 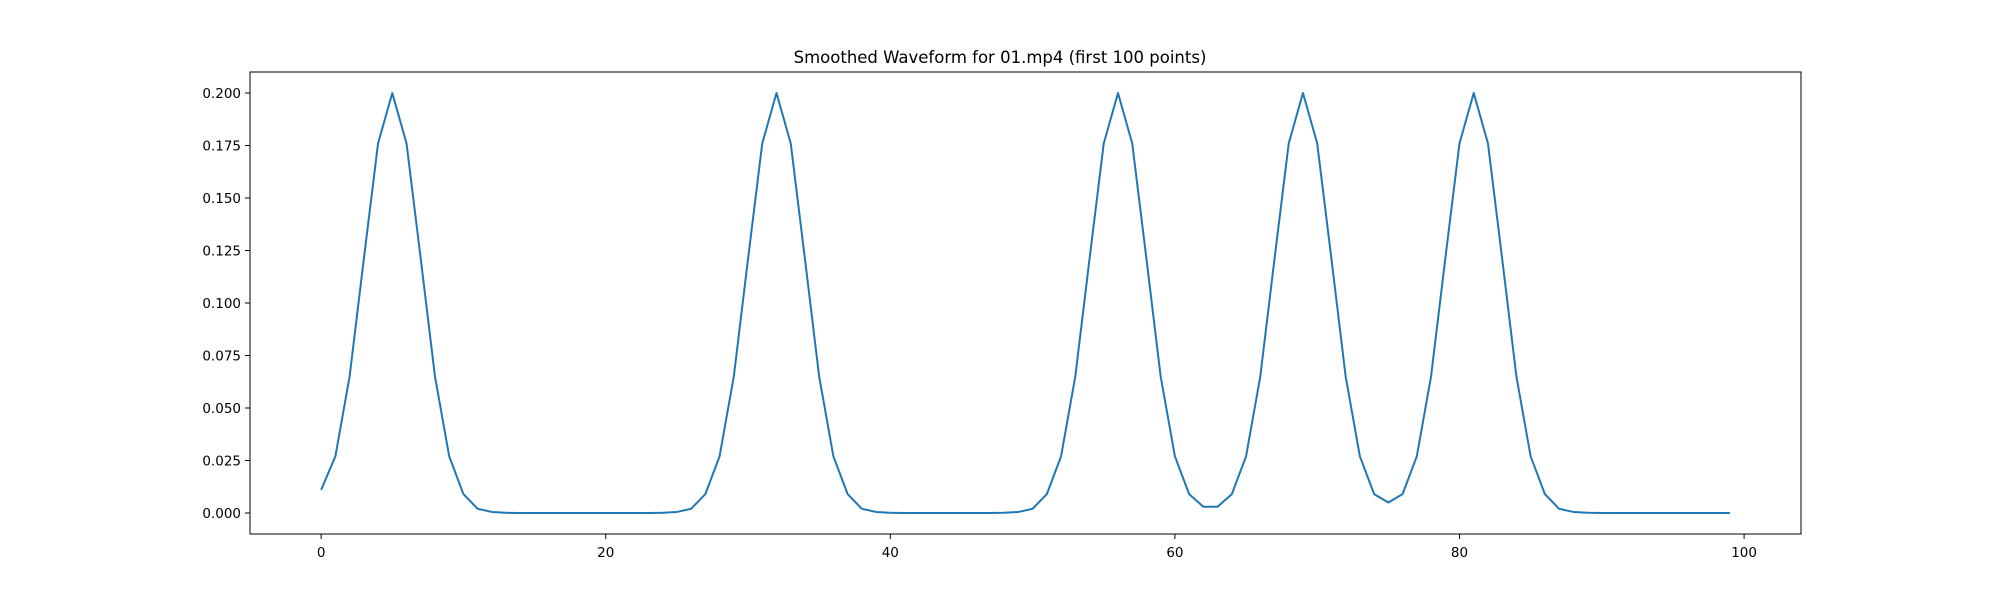 What do you see at coordinates (890, 553) in the screenshot?
I see `x-tick-label: 40` at bounding box center [890, 553].